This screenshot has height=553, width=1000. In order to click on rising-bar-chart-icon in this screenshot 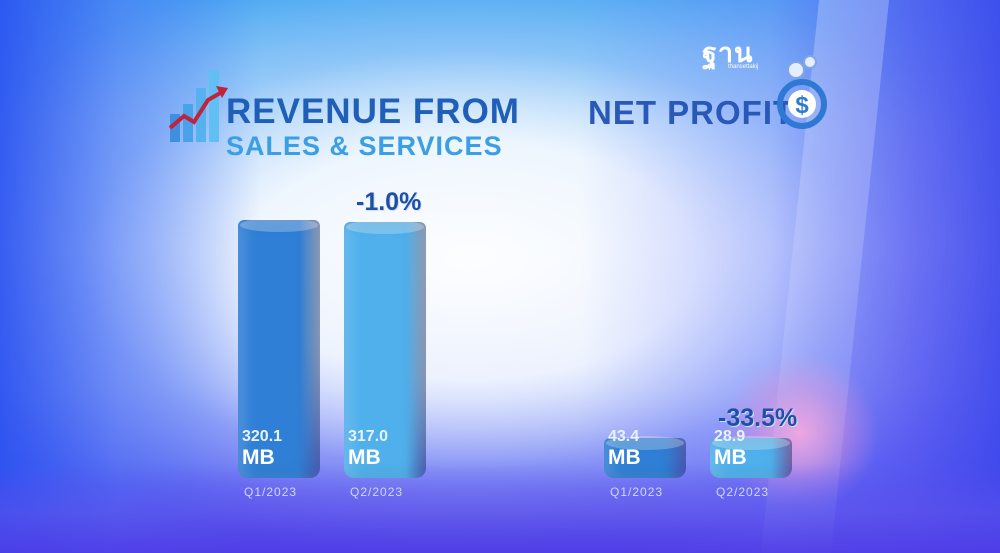, I will do `click(198, 106)`.